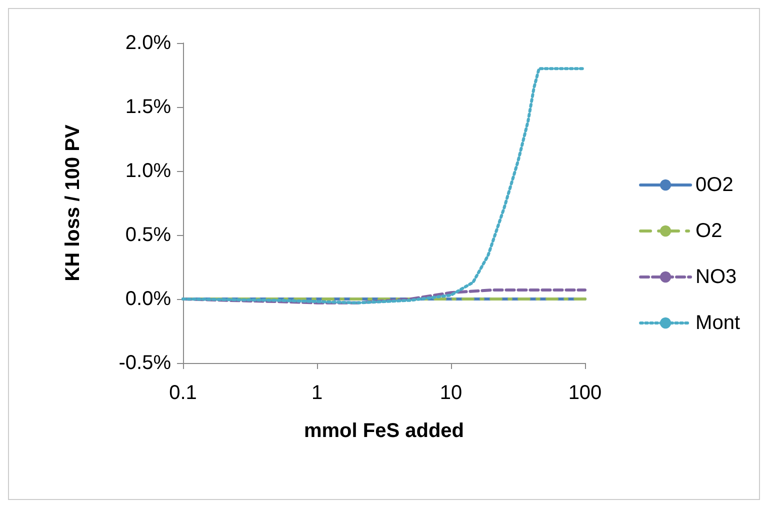 The width and height of the screenshot is (769, 508). Describe the element at coordinates (148, 171) in the screenshot. I see `y-tick-label: 1.0%` at that location.